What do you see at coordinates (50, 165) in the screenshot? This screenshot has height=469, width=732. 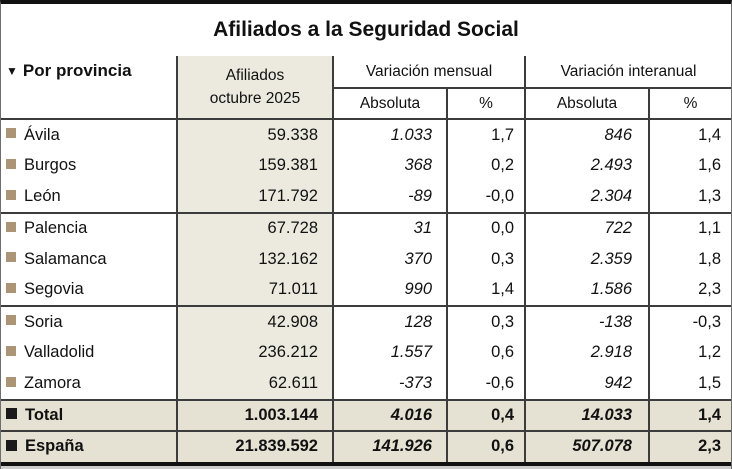 I see `province-name: Burgos` at bounding box center [50, 165].